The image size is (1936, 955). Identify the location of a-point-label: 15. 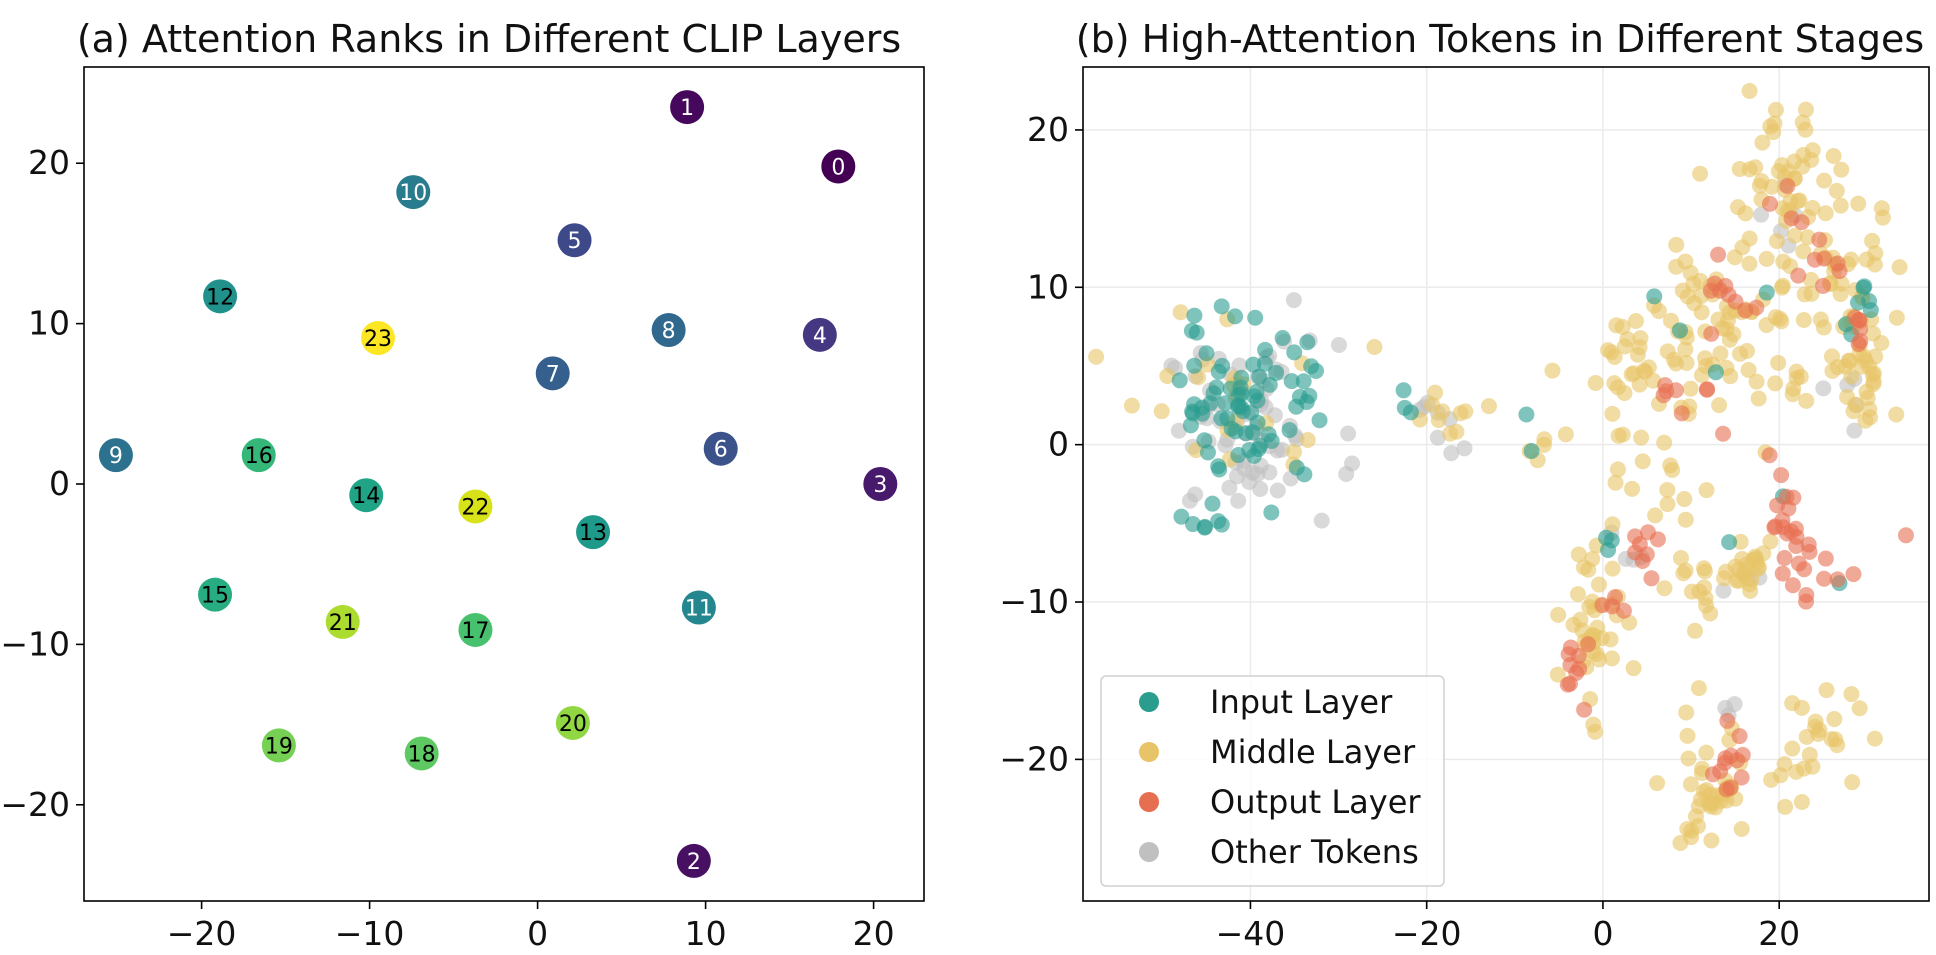
(215, 596).